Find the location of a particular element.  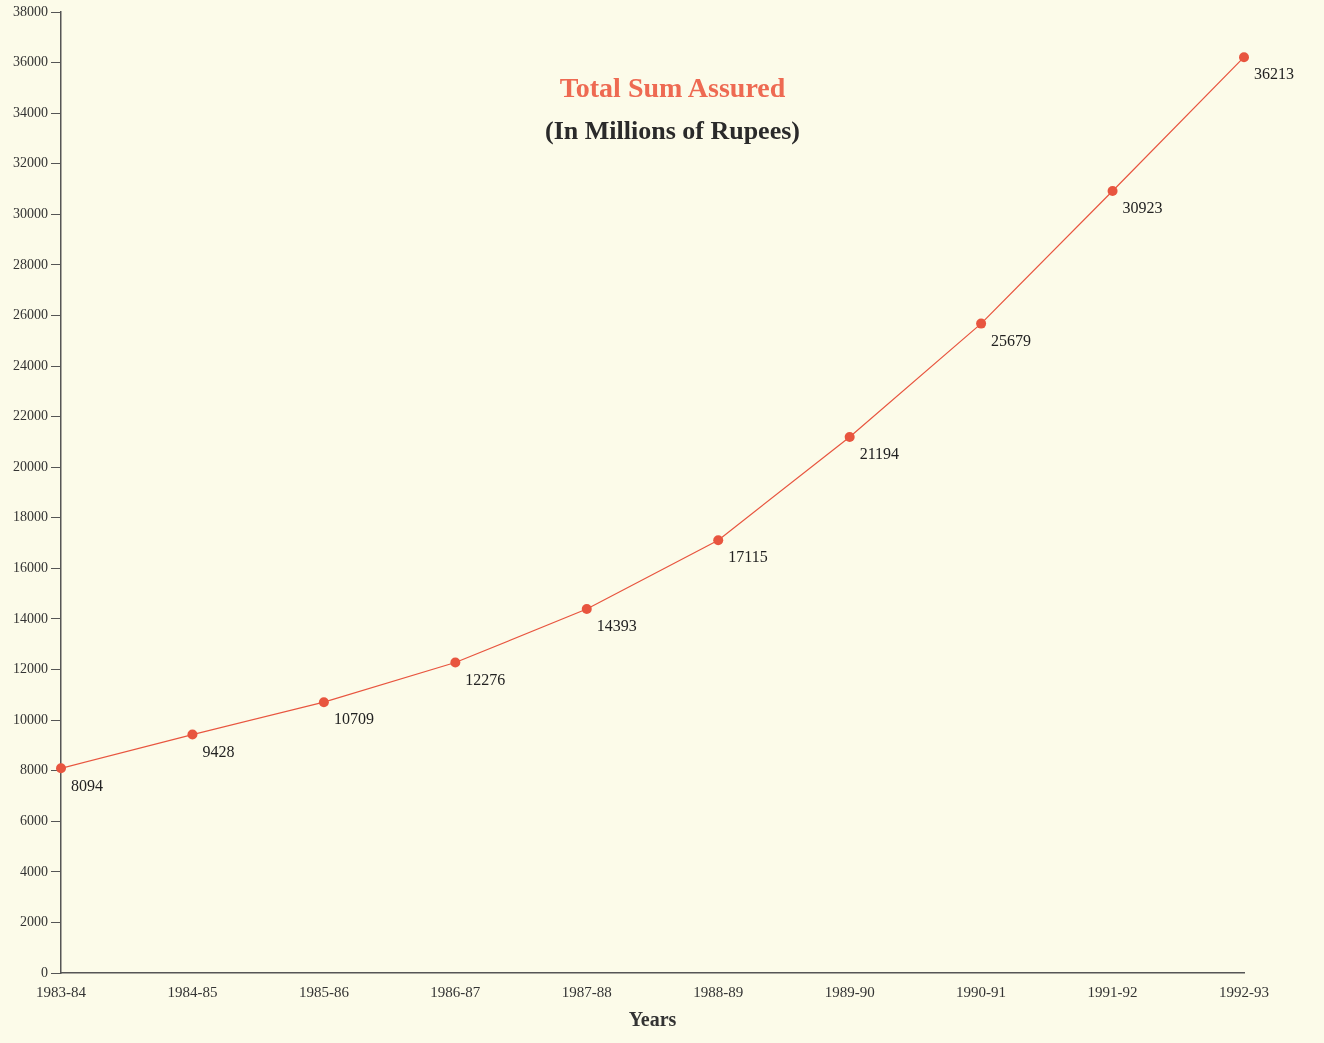

data-label: 8094 is located at coordinates (87, 785).